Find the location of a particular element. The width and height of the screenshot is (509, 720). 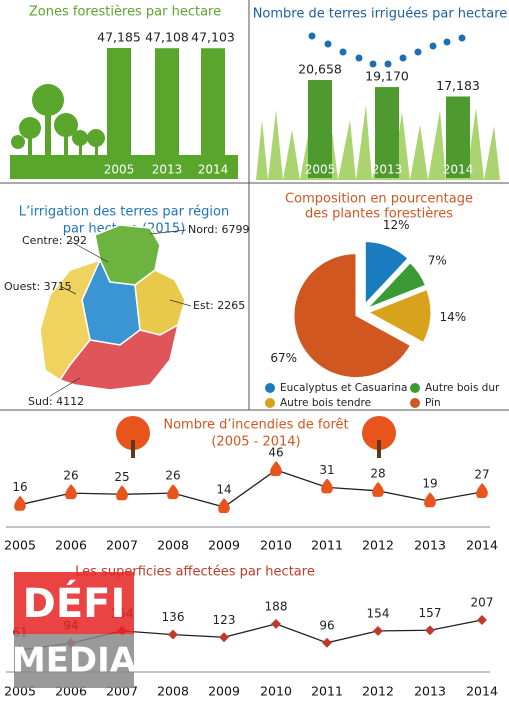

legend-label: Autre bois tendre is located at coordinates (325, 403).